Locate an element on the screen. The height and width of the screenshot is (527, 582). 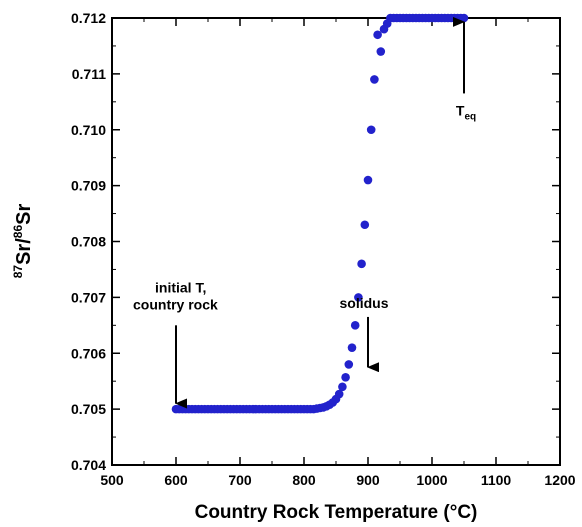
y-tick-label: 0.710 is located at coordinates (88, 130).